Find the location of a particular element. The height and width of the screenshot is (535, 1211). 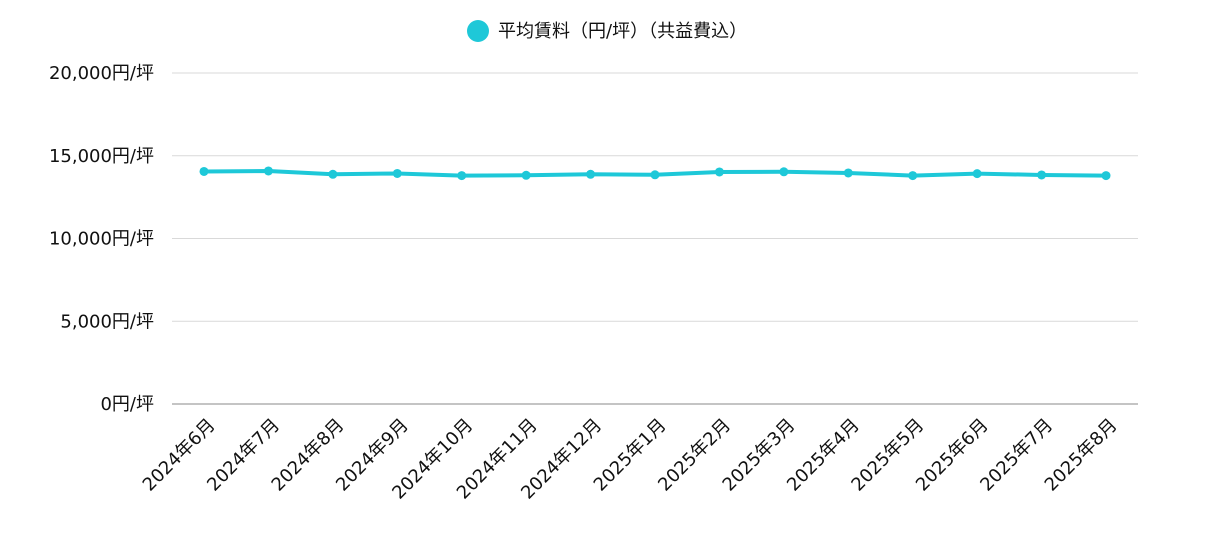

y-axis: 0円/坪 5,000円/坪 10,000円/坪 15,000円/坪 20,000円/坪 is located at coordinates (101, 239).